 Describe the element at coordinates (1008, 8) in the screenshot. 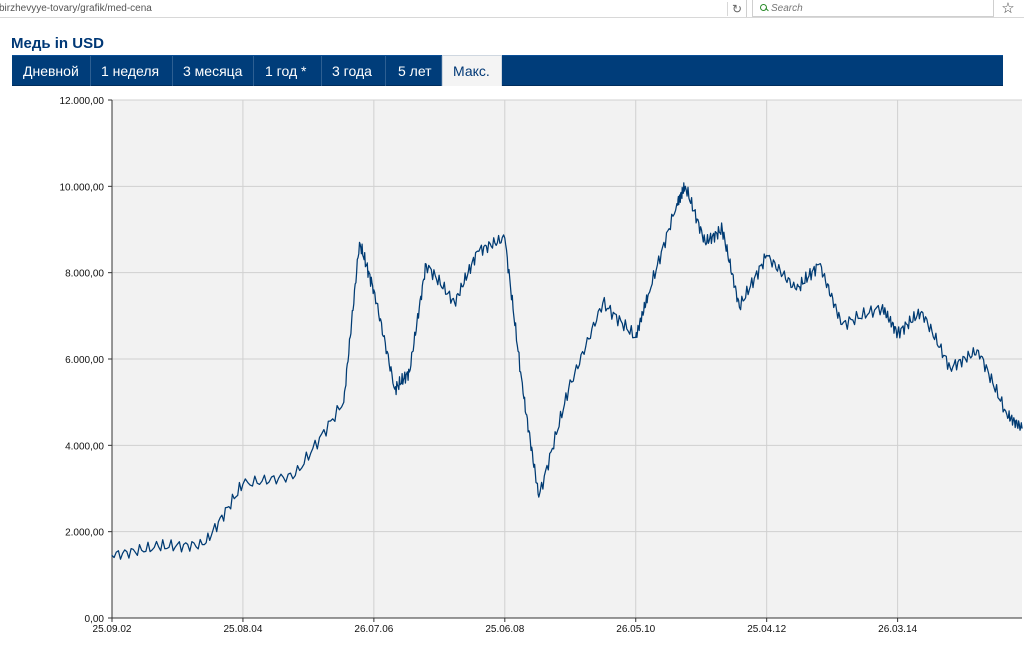

I see `star-icon: ☆` at that location.